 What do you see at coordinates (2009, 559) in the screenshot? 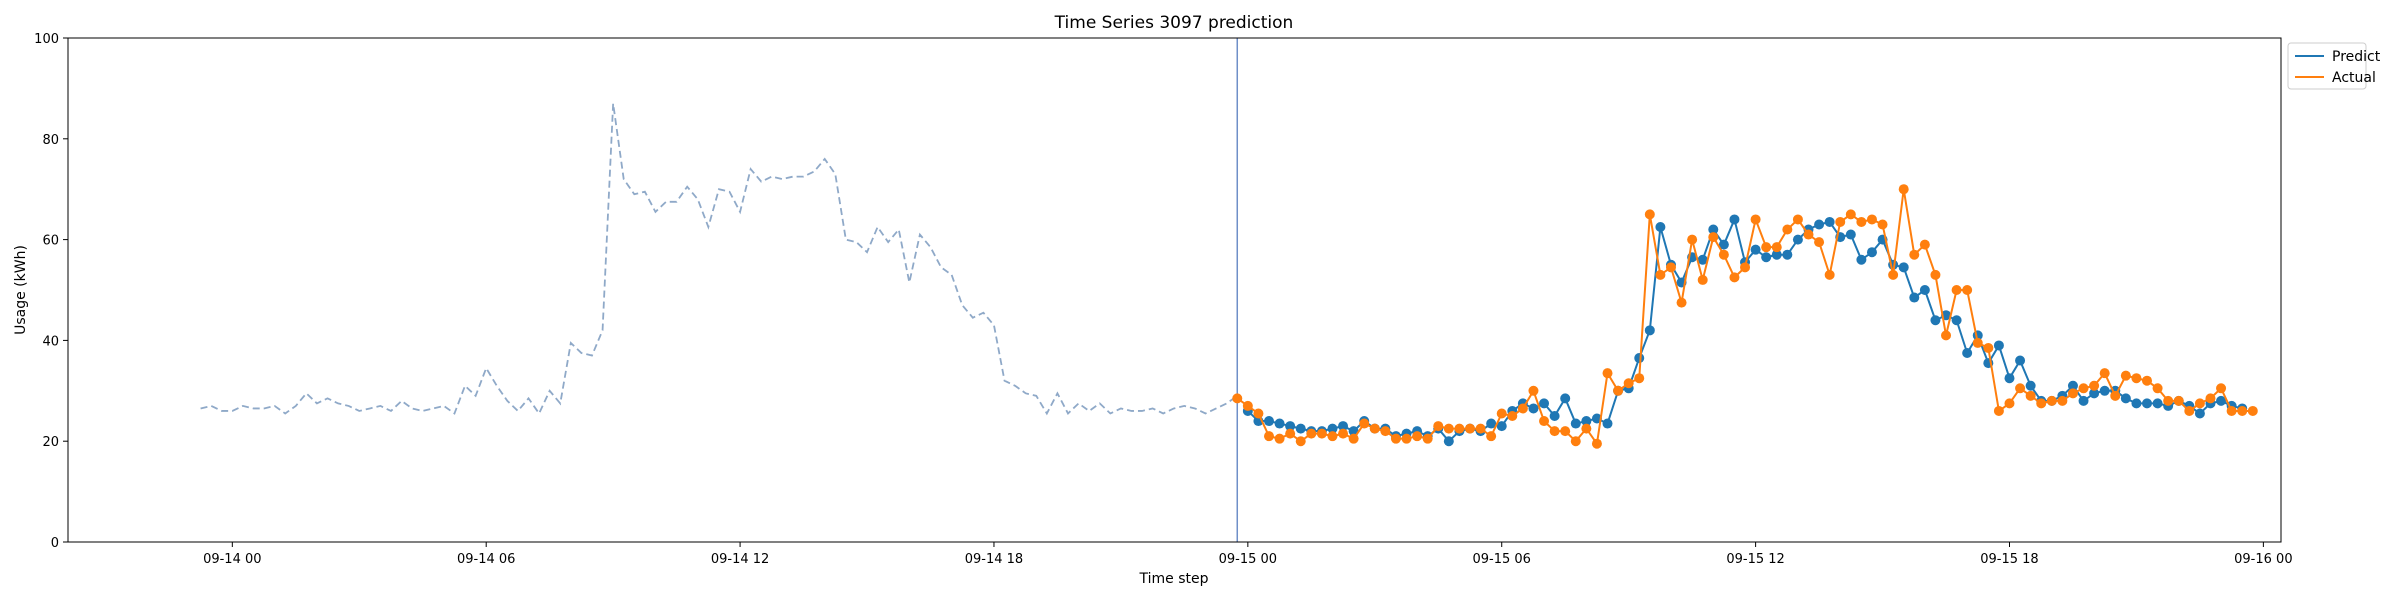
I see `x-tick-label: 09-15 18` at bounding box center [2009, 559].